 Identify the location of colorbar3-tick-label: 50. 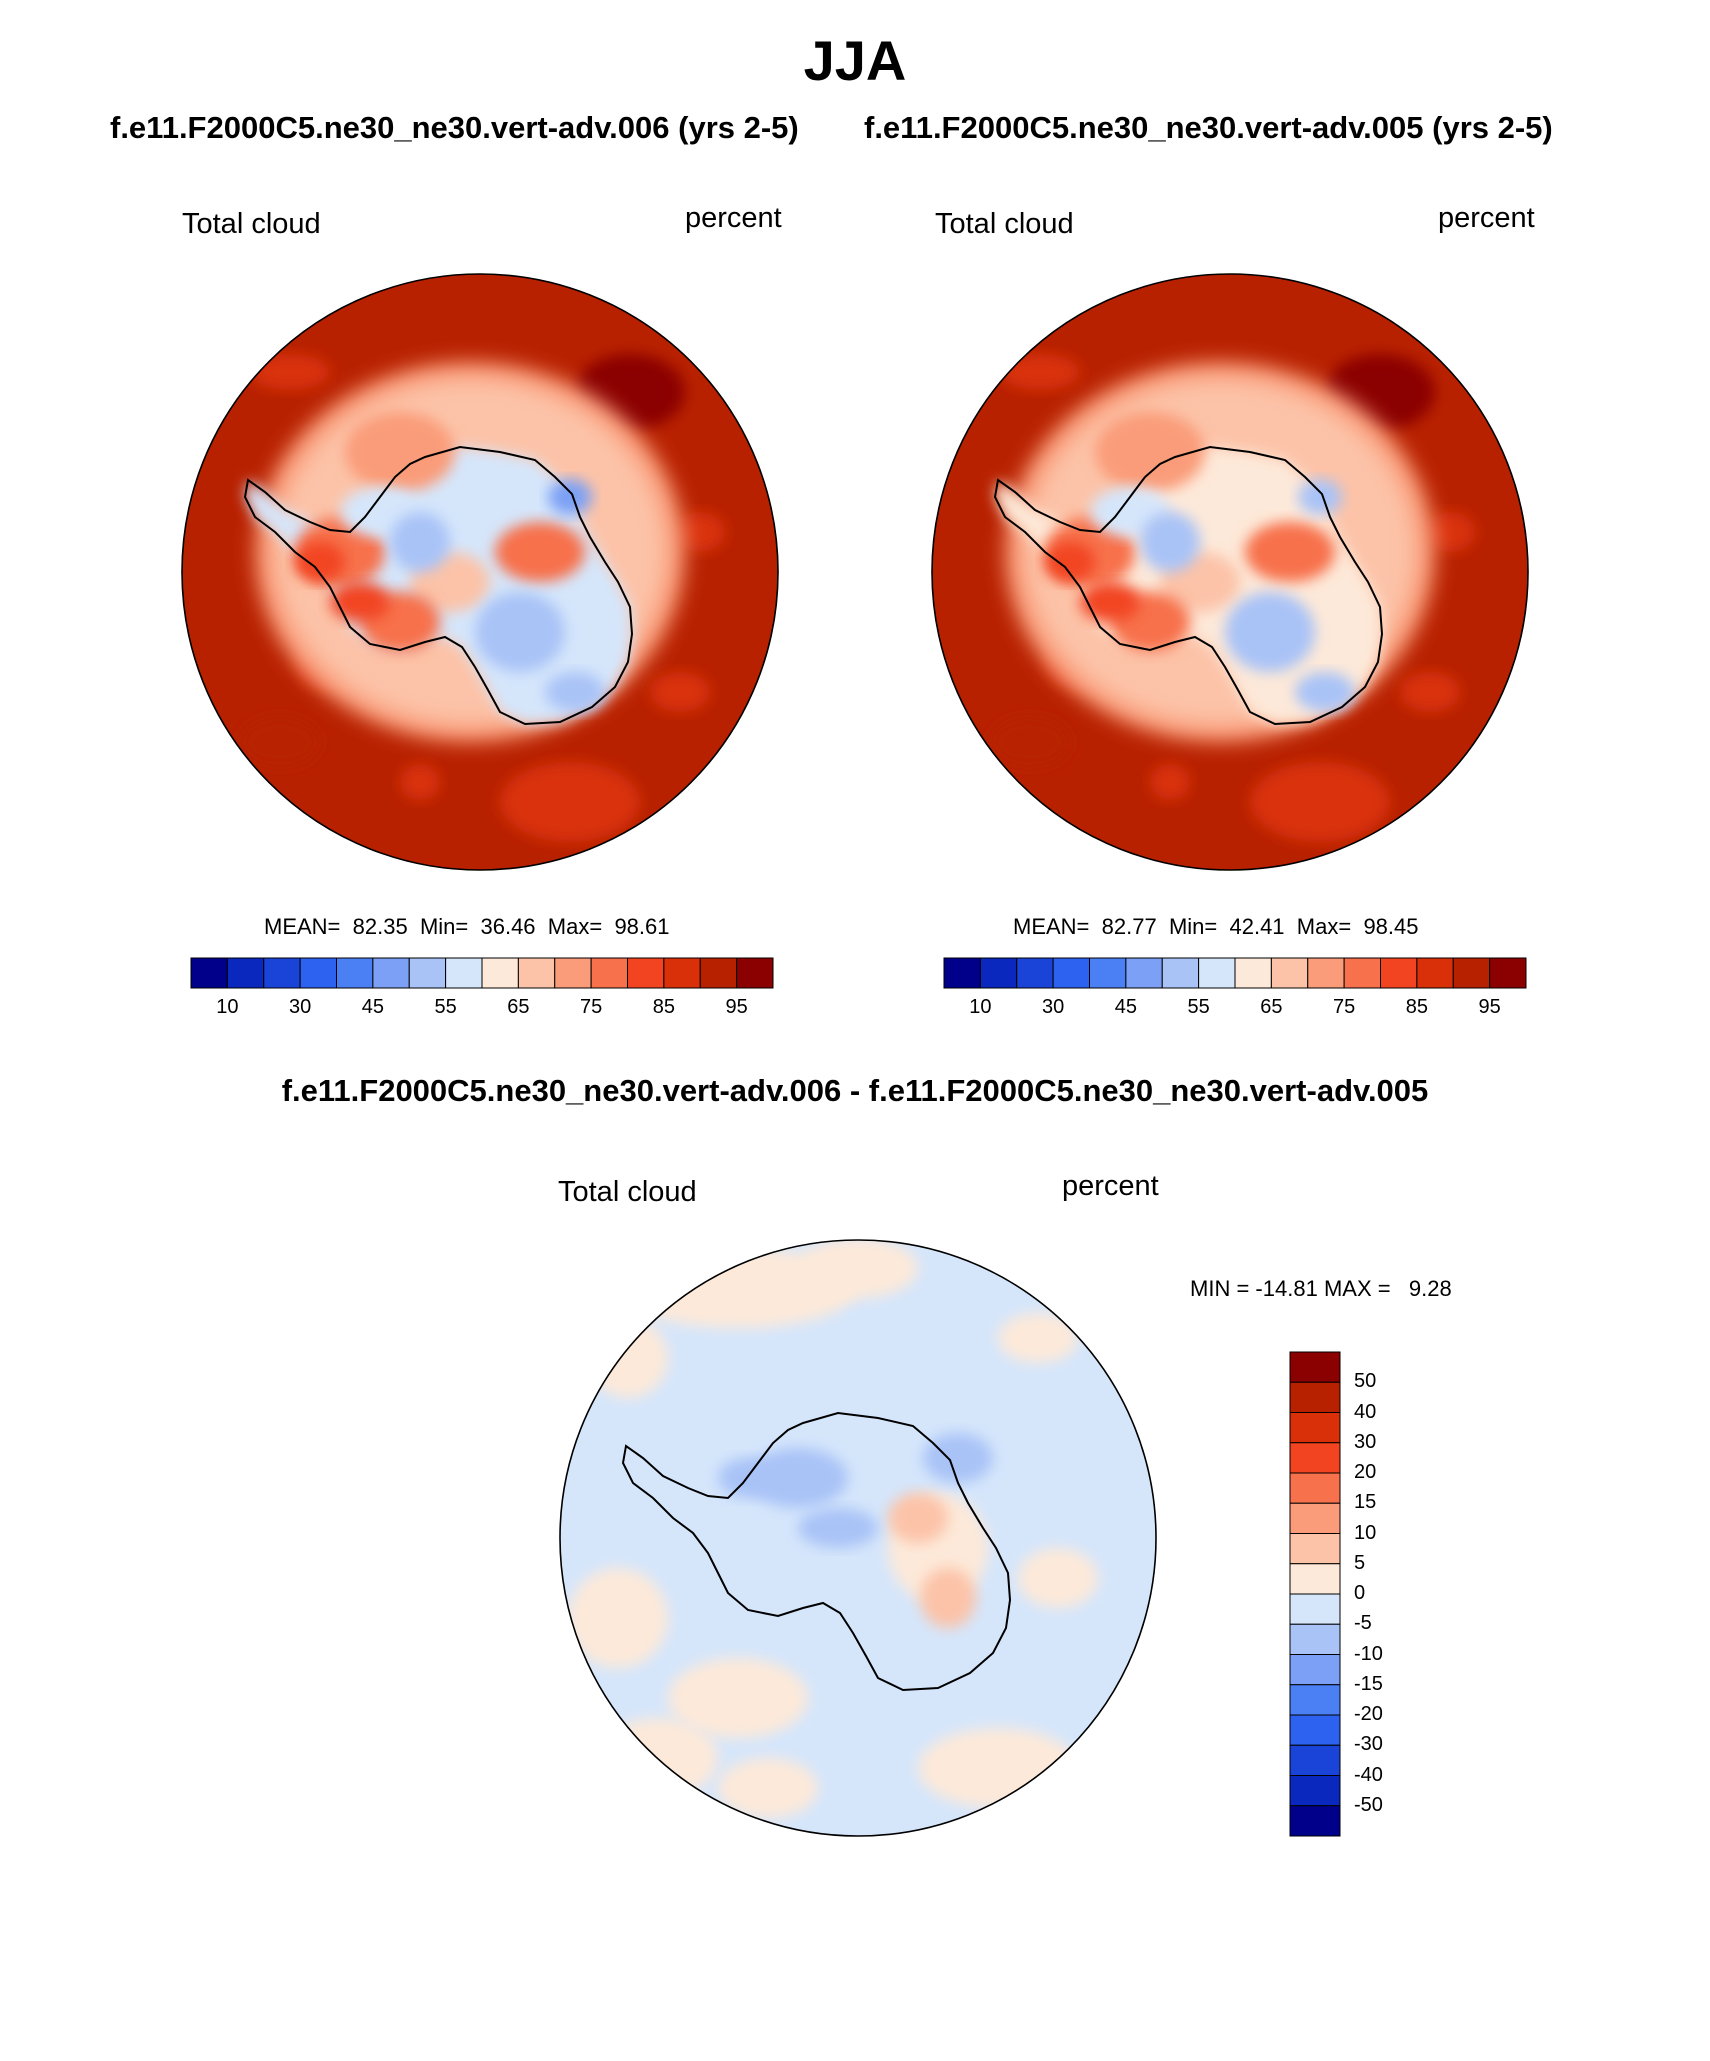
(1365, 1381).